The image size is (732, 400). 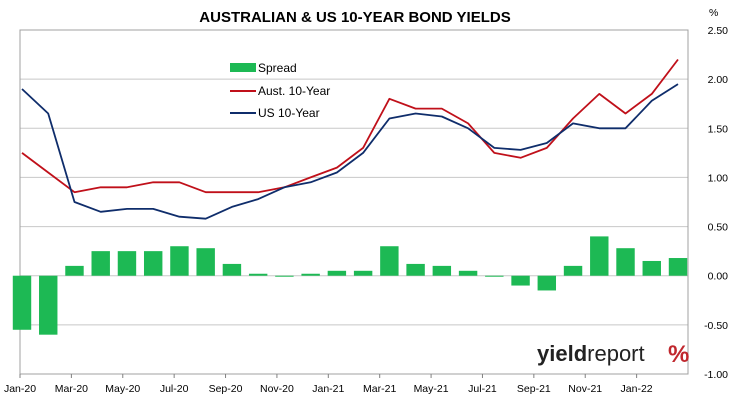 What do you see at coordinates (122, 389) in the screenshot?
I see `x-tick-label: May-20` at bounding box center [122, 389].